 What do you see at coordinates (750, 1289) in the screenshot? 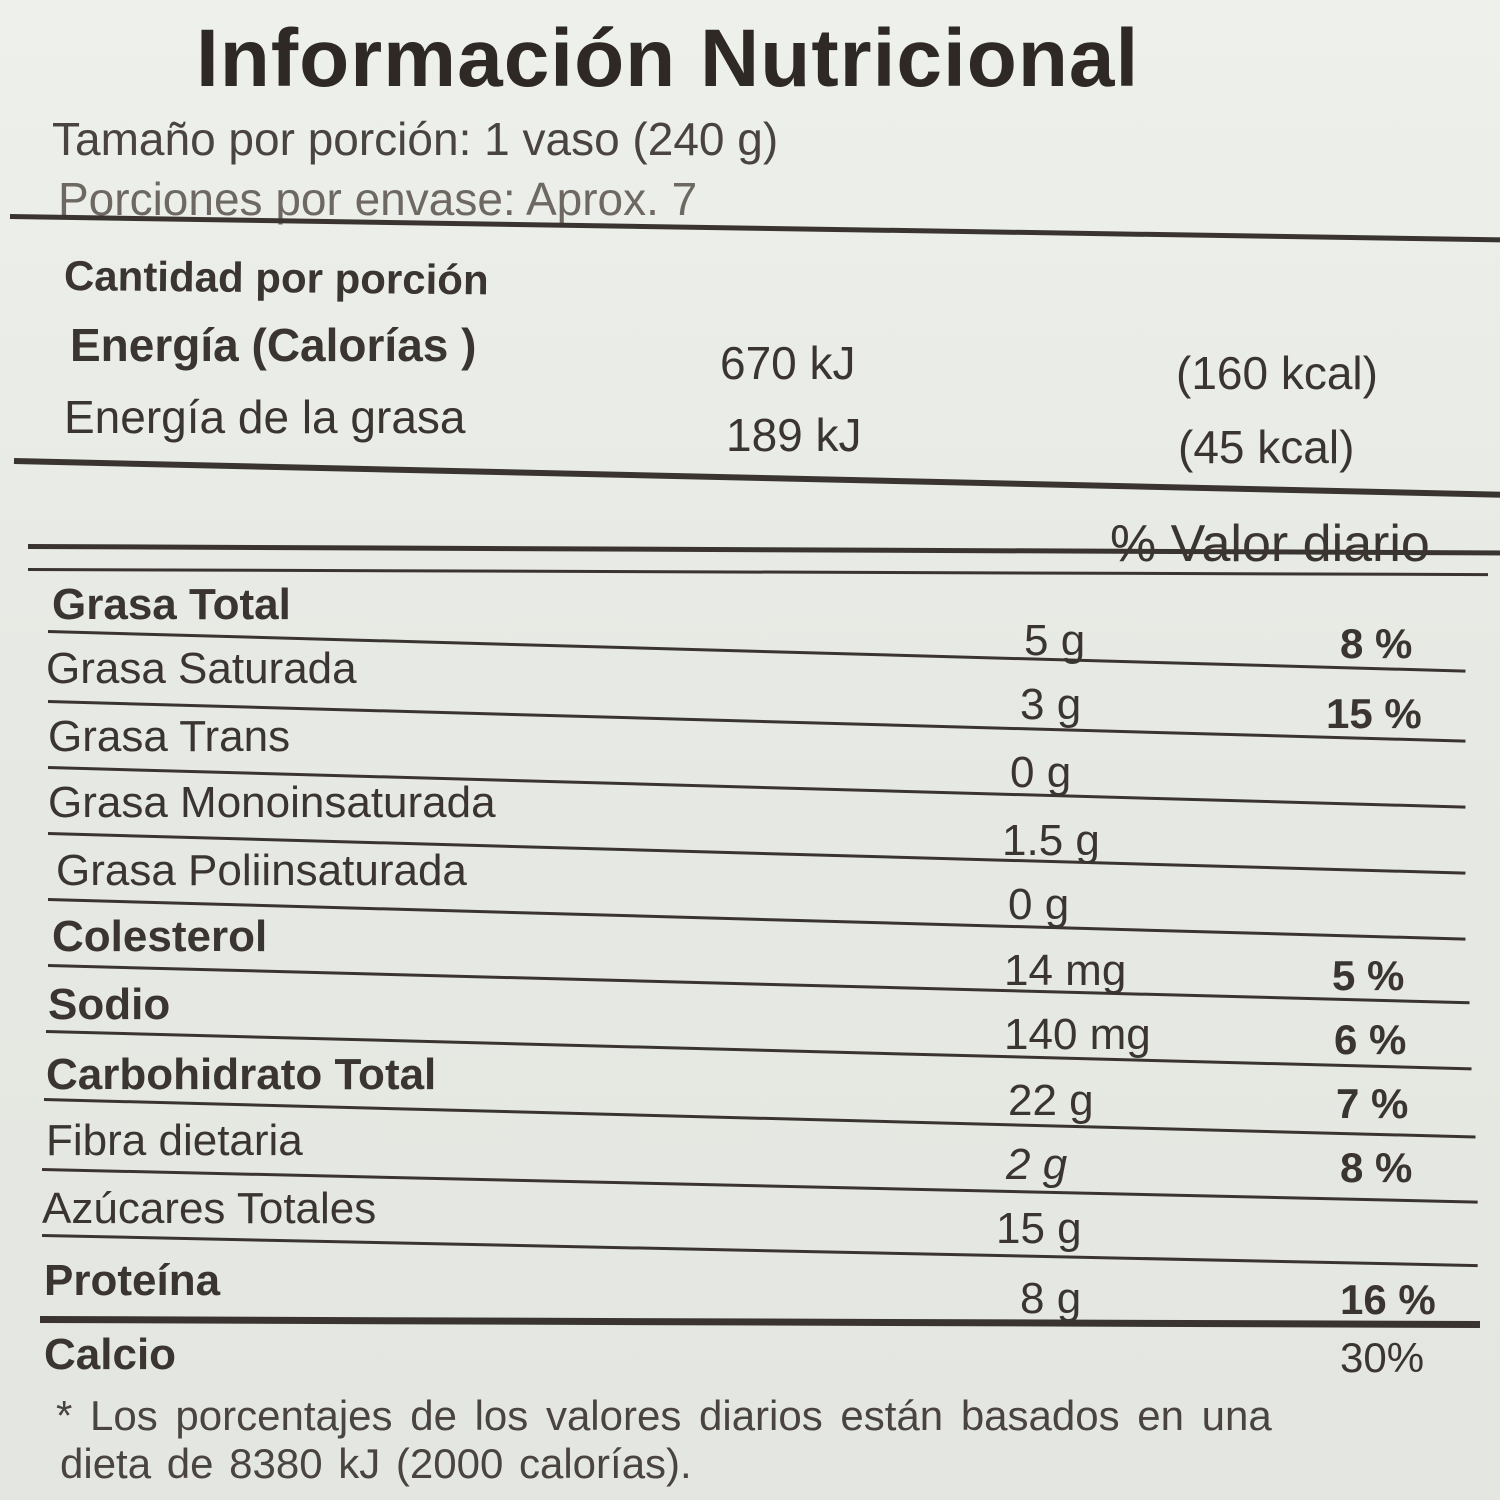
I see `nutrient-row-protein: Proteína 8 g 16 %` at bounding box center [750, 1289].